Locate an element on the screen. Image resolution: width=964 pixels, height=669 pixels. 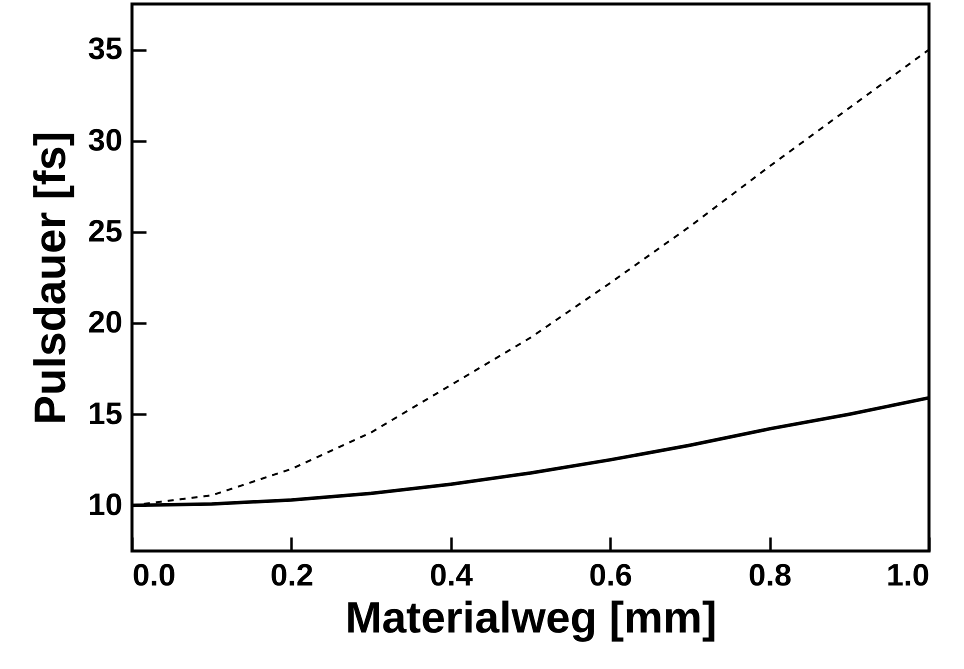
y-tick-label: 15 is located at coordinates (105, 413).